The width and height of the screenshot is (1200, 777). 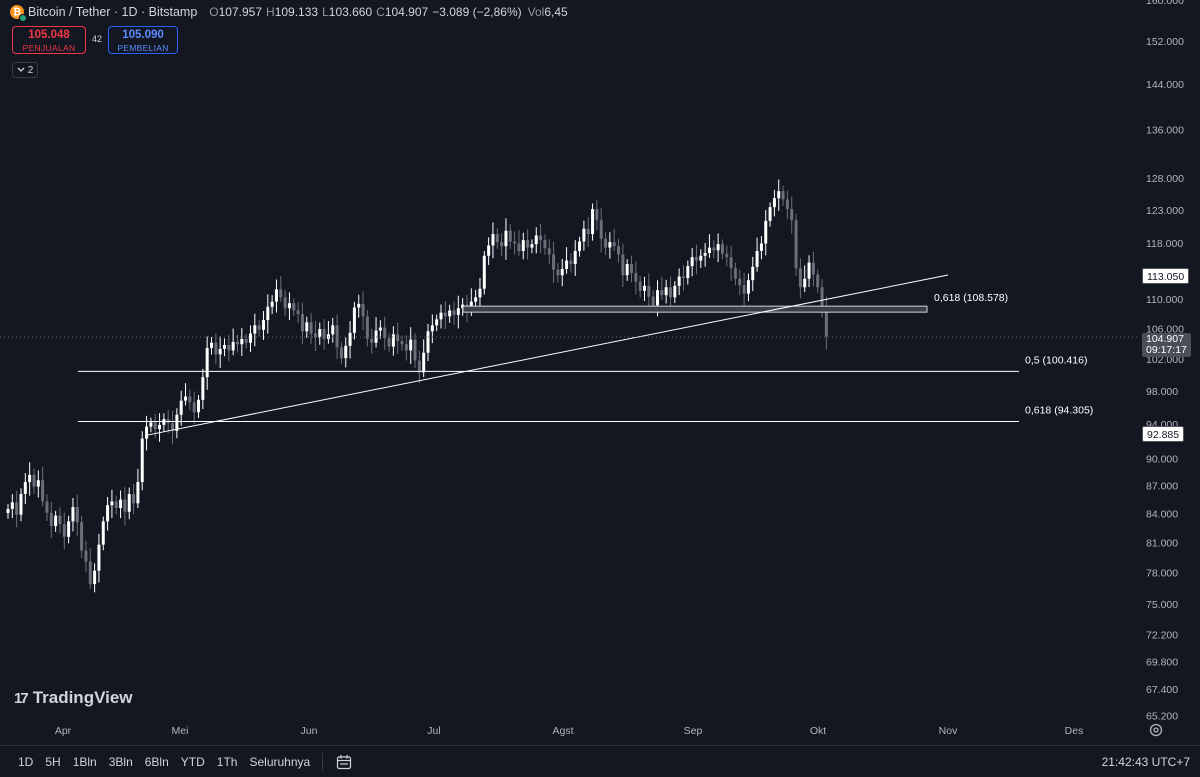 I want to click on spread-value: 42, so click(x=96, y=39).